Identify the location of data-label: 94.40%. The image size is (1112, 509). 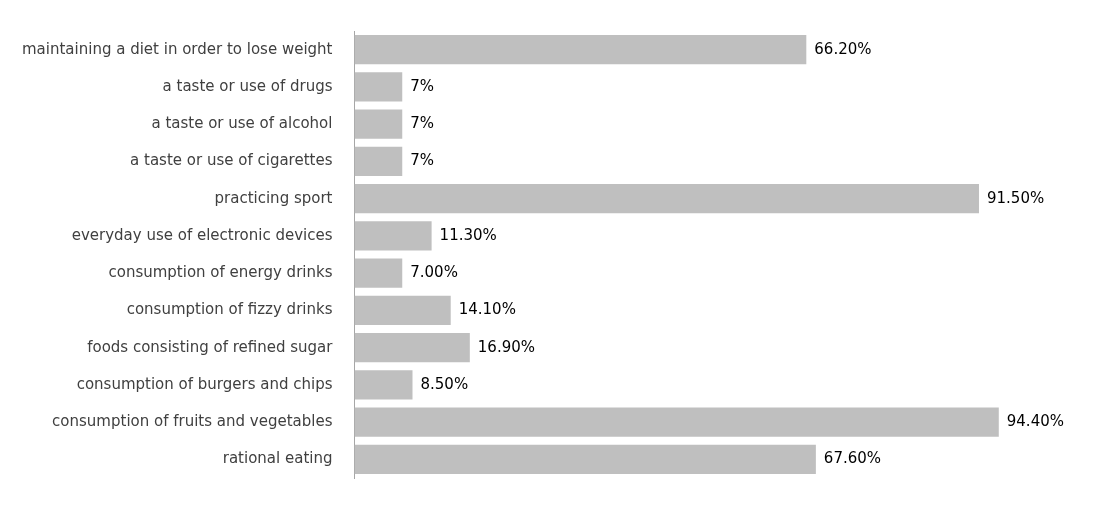
(1035, 421).